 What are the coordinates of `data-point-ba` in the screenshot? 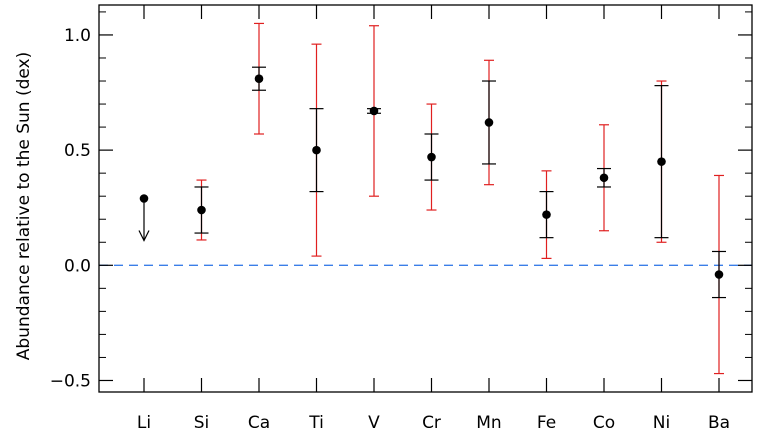 It's located at (719, 274).